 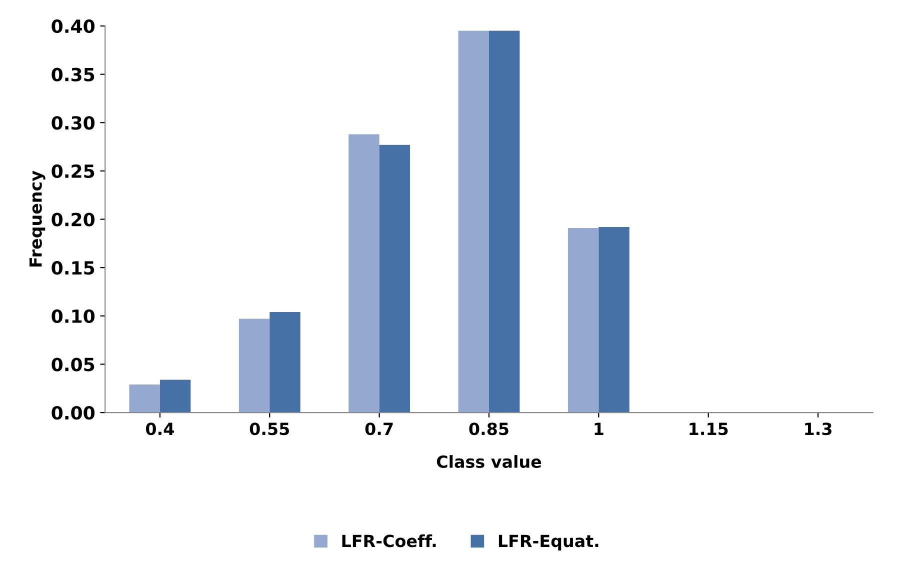 What do you see at coordinates (489, 461) in the screenshot?
I see `x-axis-title: Class value` at bounding box center [489, 461].